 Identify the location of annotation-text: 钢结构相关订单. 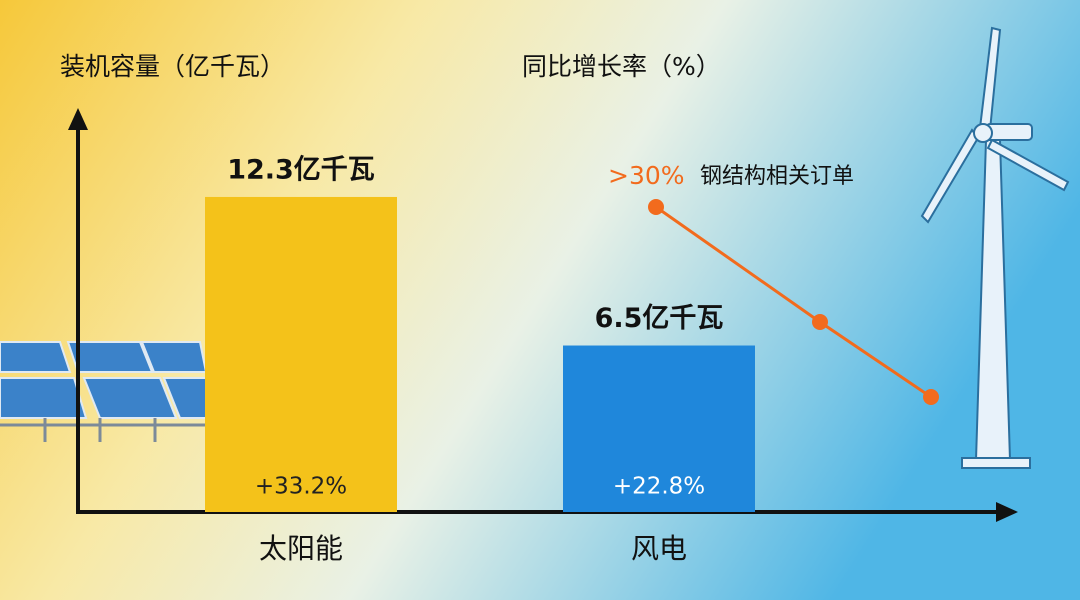
(777, 176).